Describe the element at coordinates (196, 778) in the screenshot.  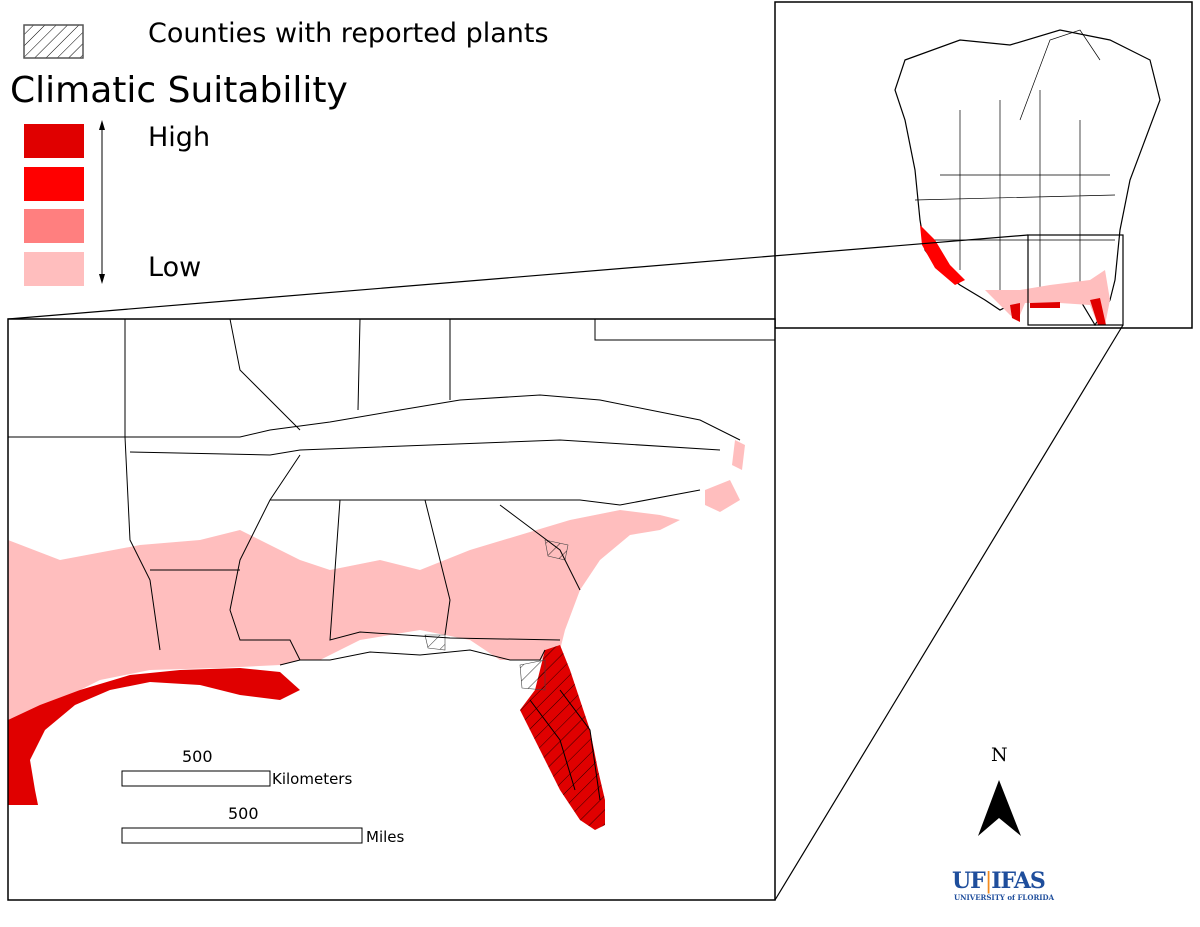
I see `scale-bar-km` at that location.